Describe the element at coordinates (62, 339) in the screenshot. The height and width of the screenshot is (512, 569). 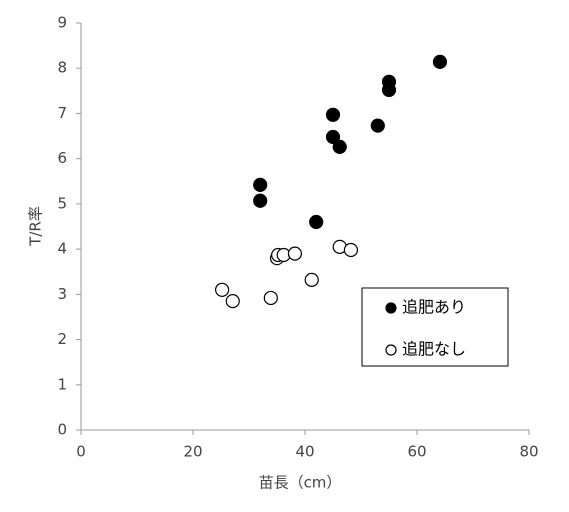
I see `y-tick-label: 2` at that location.